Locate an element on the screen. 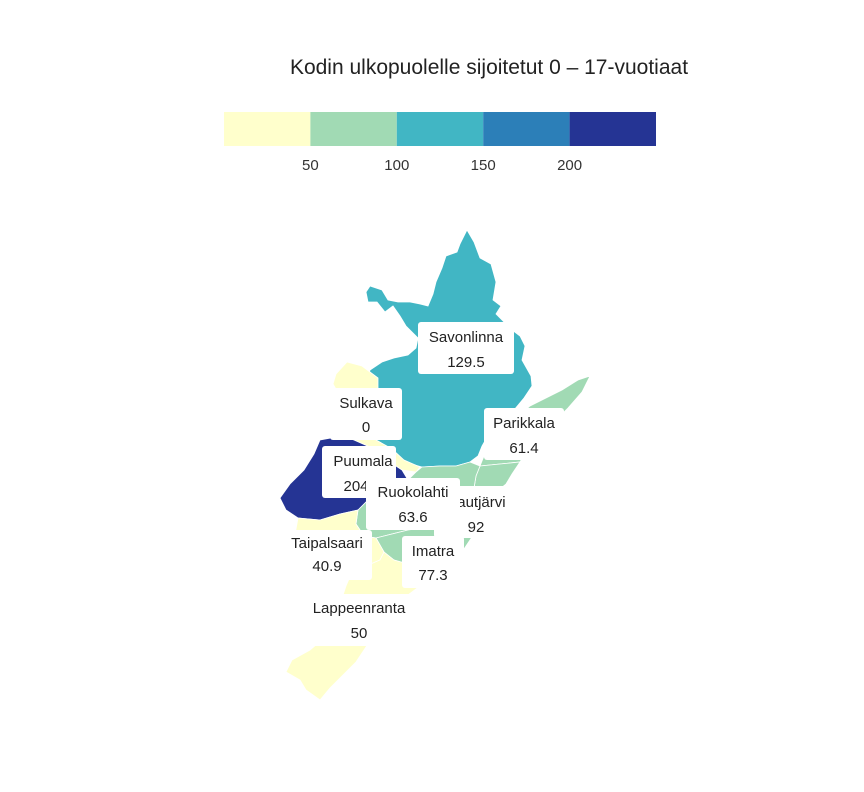  legend-tick-150: 150 is located at coordinates (483, 165).